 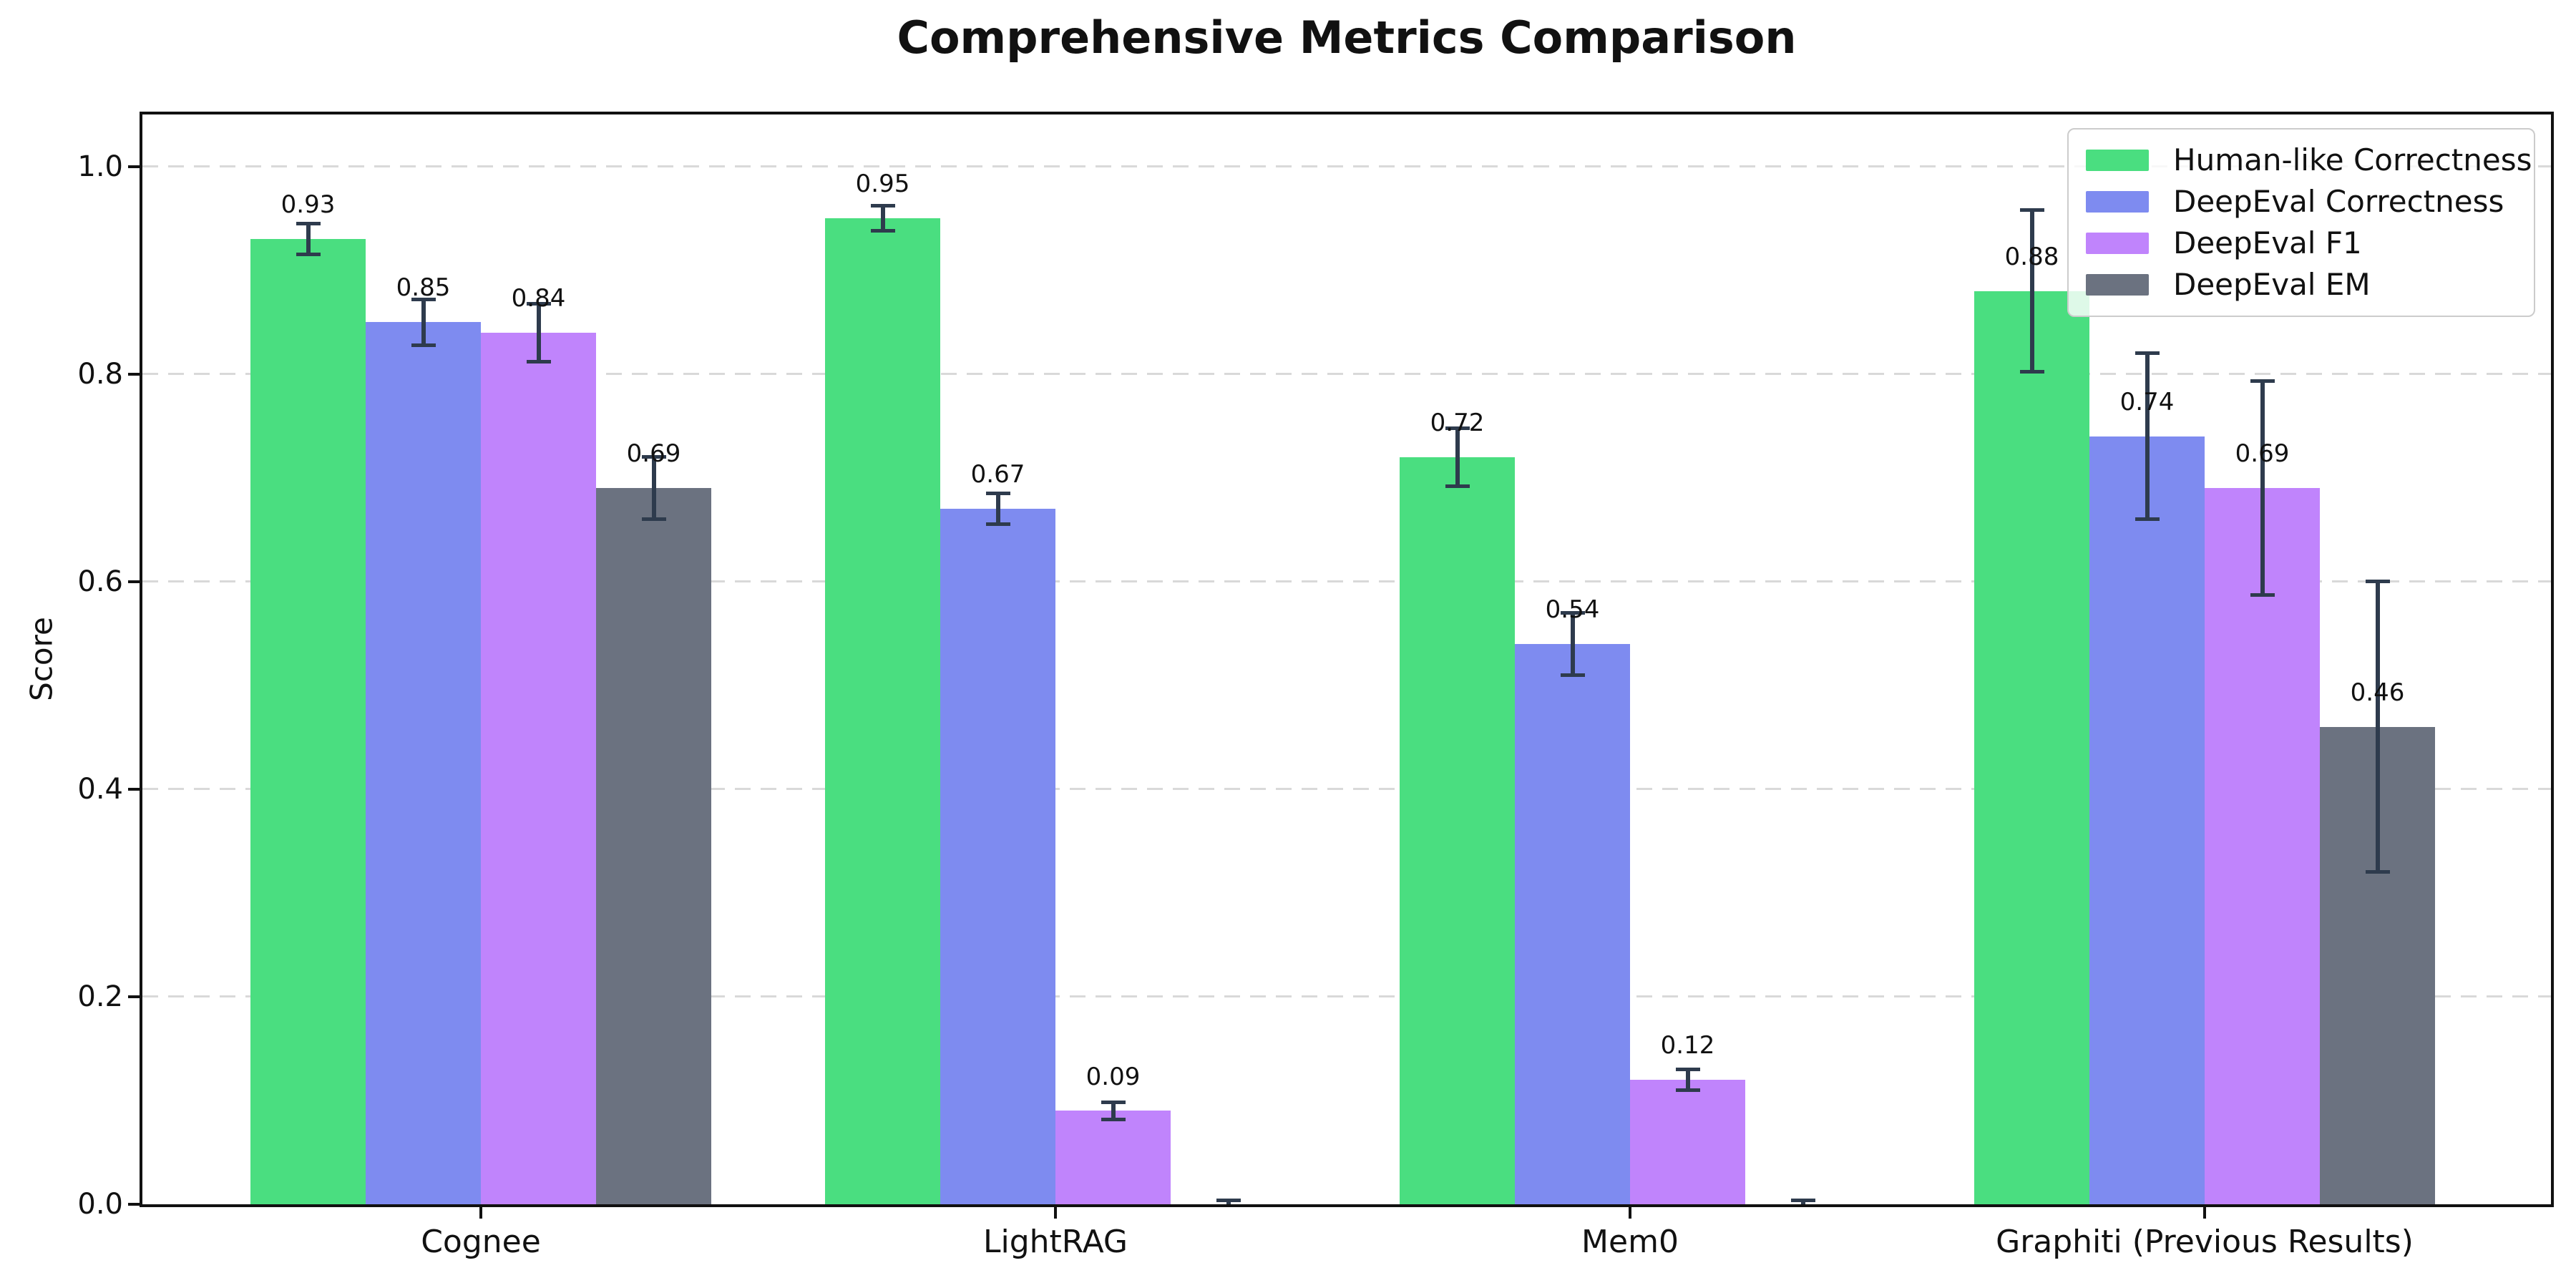 What do you see at coordinates (141, 659) in the screenshot?
I see `axis-spine-left` at bounding box center [141, 659].